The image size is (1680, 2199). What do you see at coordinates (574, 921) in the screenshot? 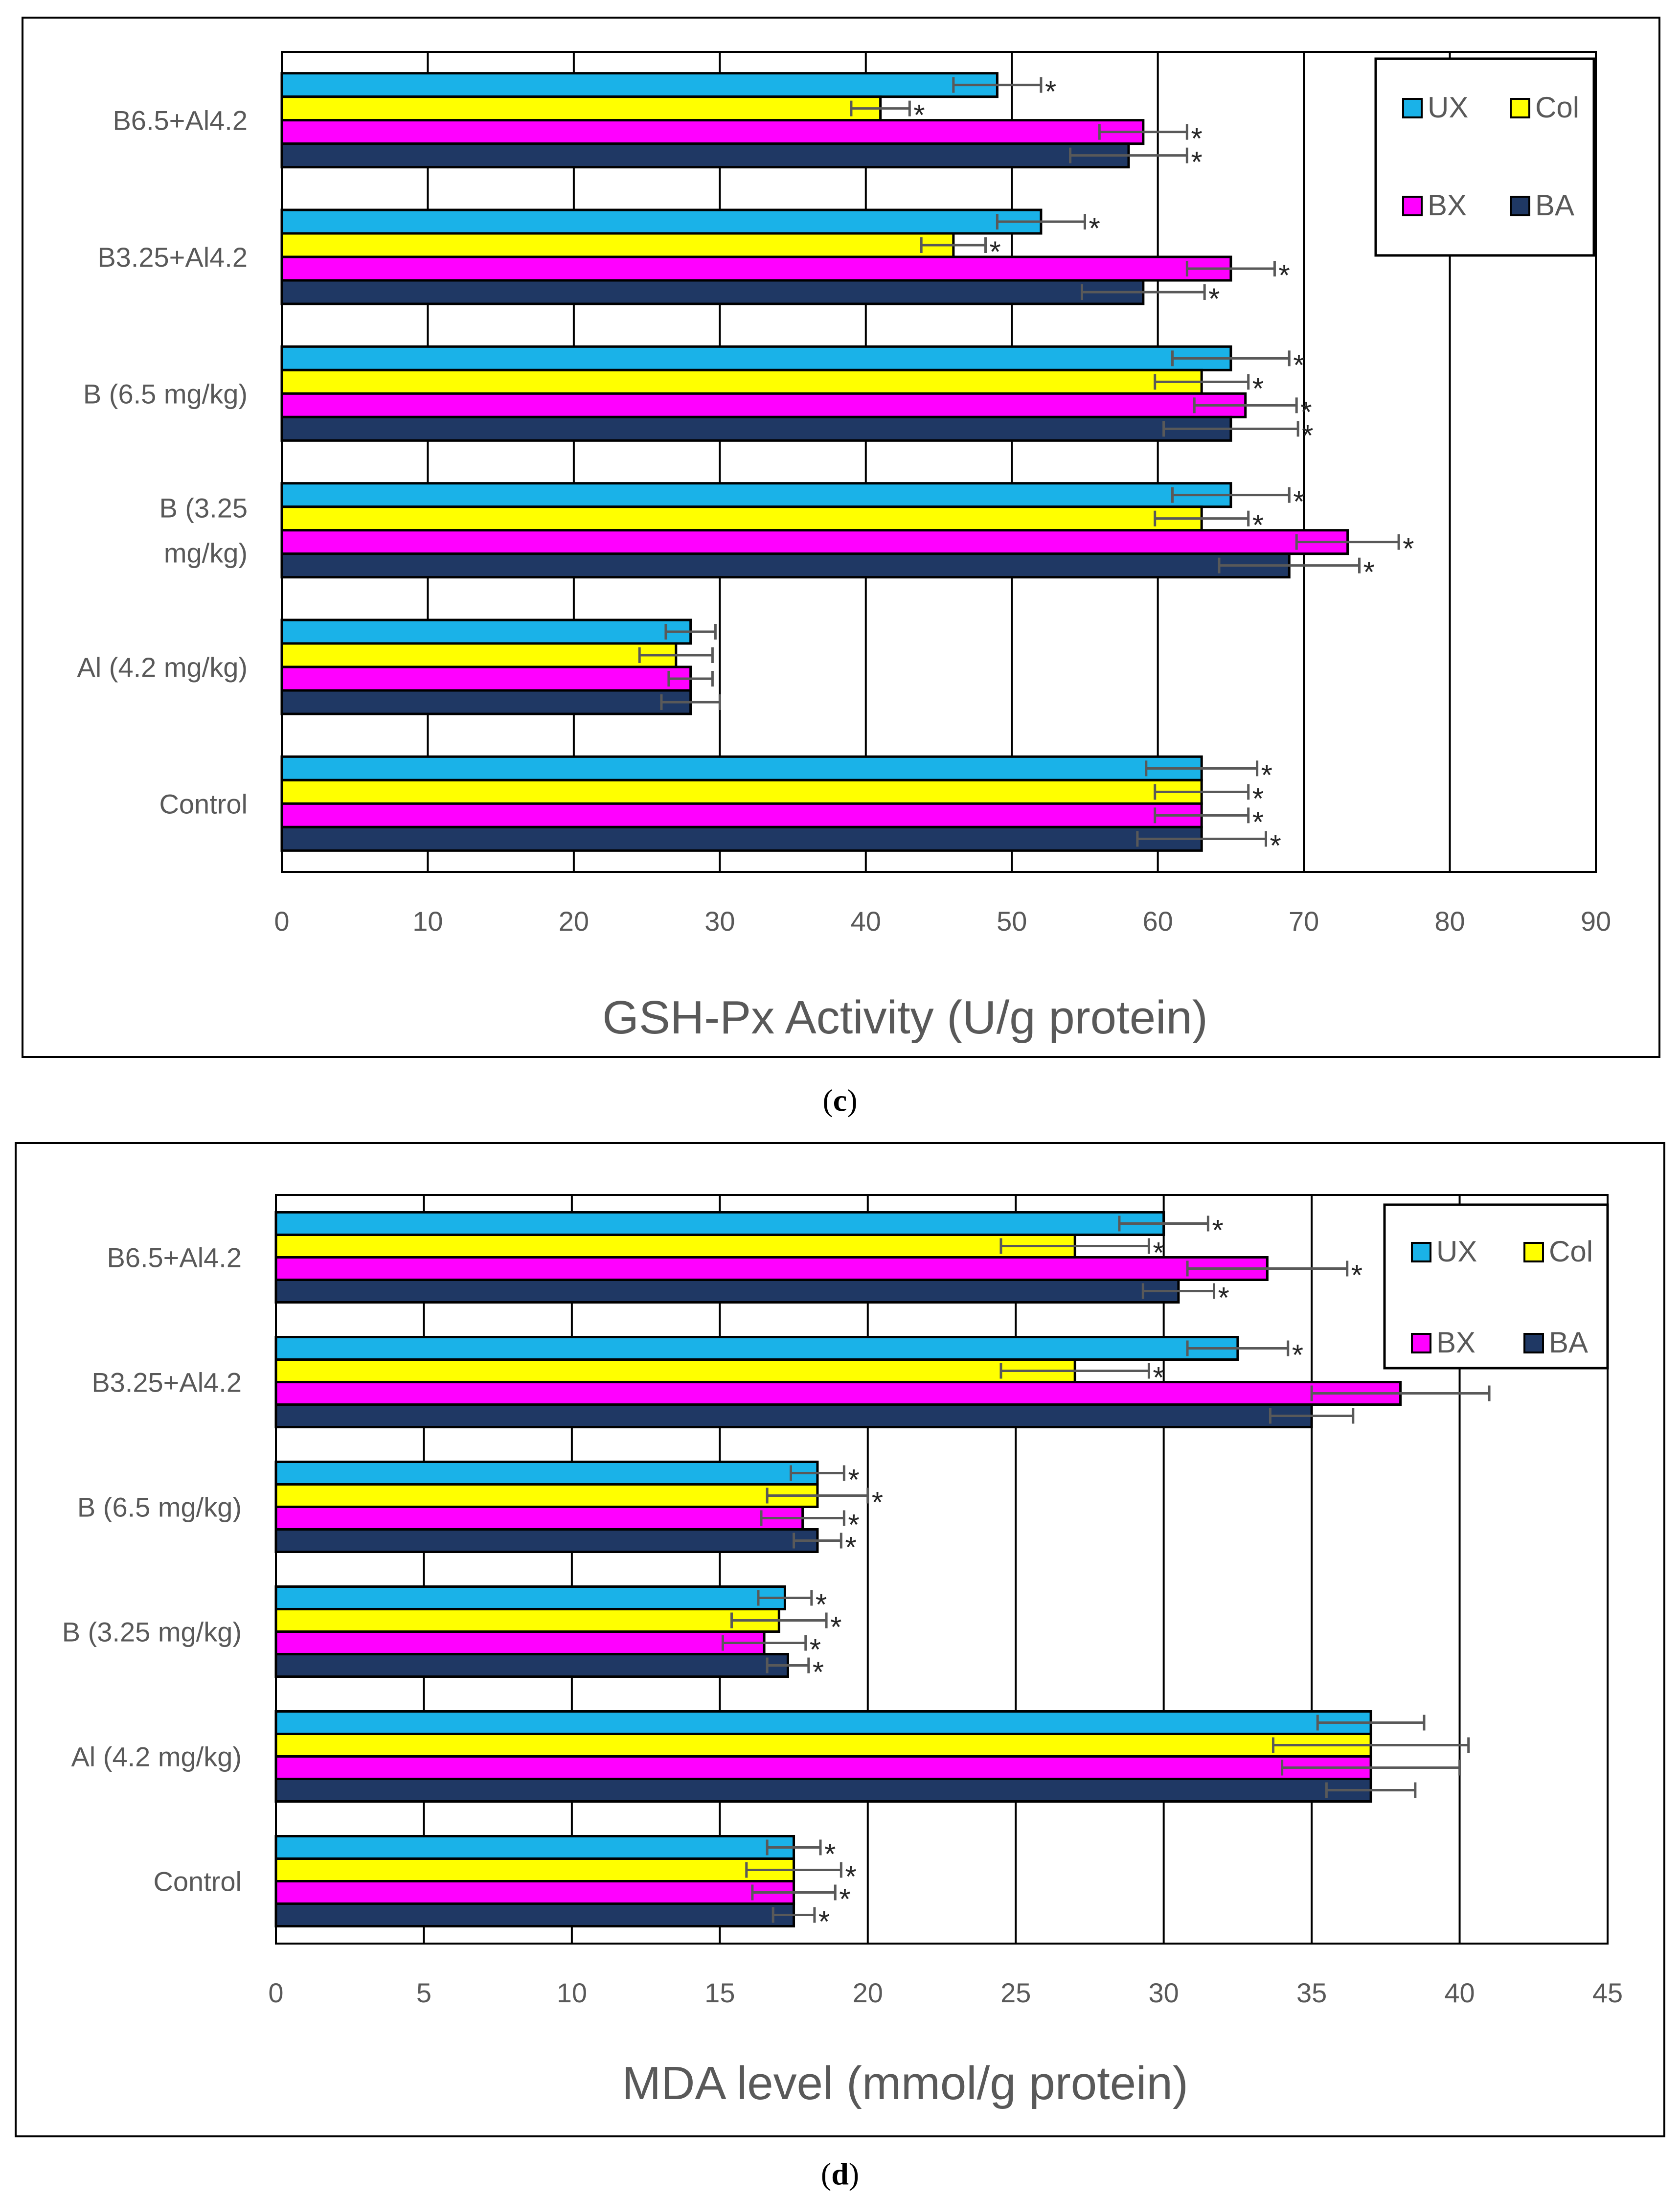
I see `c-x-tick-label: 20` at bounding box center [574, 921].